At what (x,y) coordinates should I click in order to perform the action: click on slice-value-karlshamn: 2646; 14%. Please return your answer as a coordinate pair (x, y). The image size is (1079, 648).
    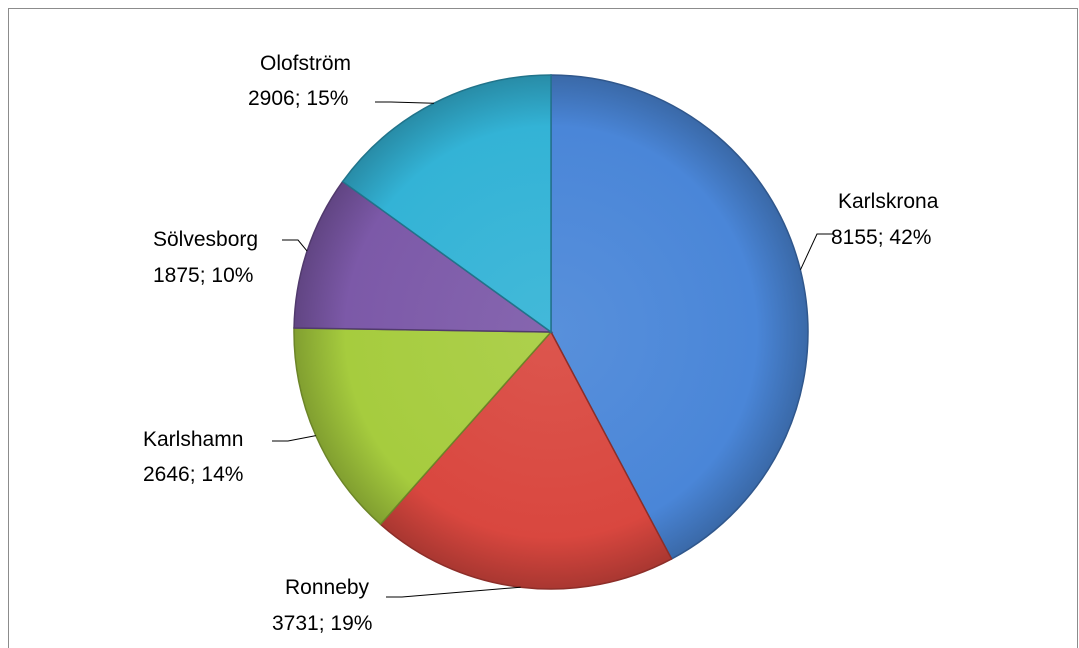
    Looking at the image, I should click on (193, 474).